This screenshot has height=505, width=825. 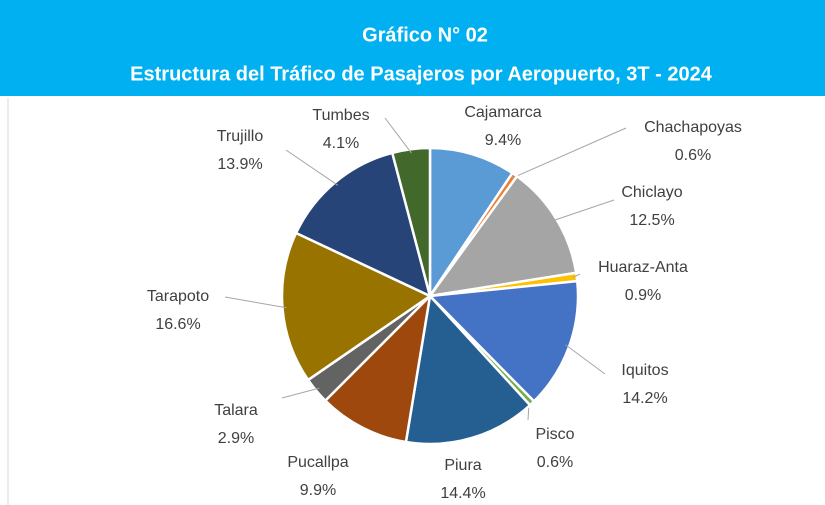 I want to click on slice-name: Pisco, so click(x=554, y=434).